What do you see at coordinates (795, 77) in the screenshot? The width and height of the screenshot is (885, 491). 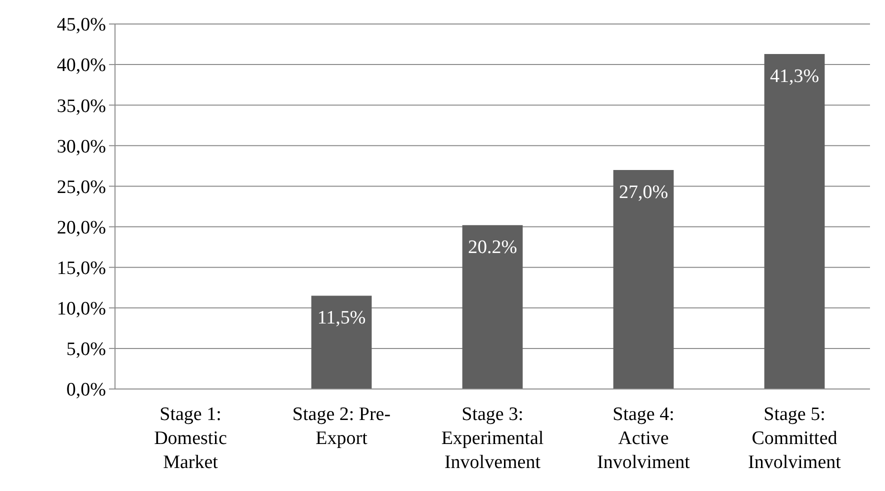 I see `data-label: 41,3%` at bounding box center [795, 77].